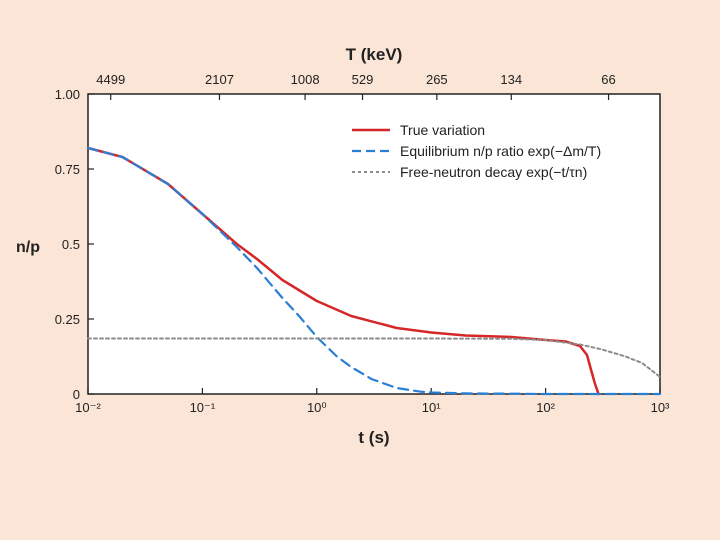 The height and width of the screenshot is (540, 720). What do you see at coordinates (67, 94) in the screenshot?
I see `y-tick-label-4: 1.00` at bounding box center [67, 94].